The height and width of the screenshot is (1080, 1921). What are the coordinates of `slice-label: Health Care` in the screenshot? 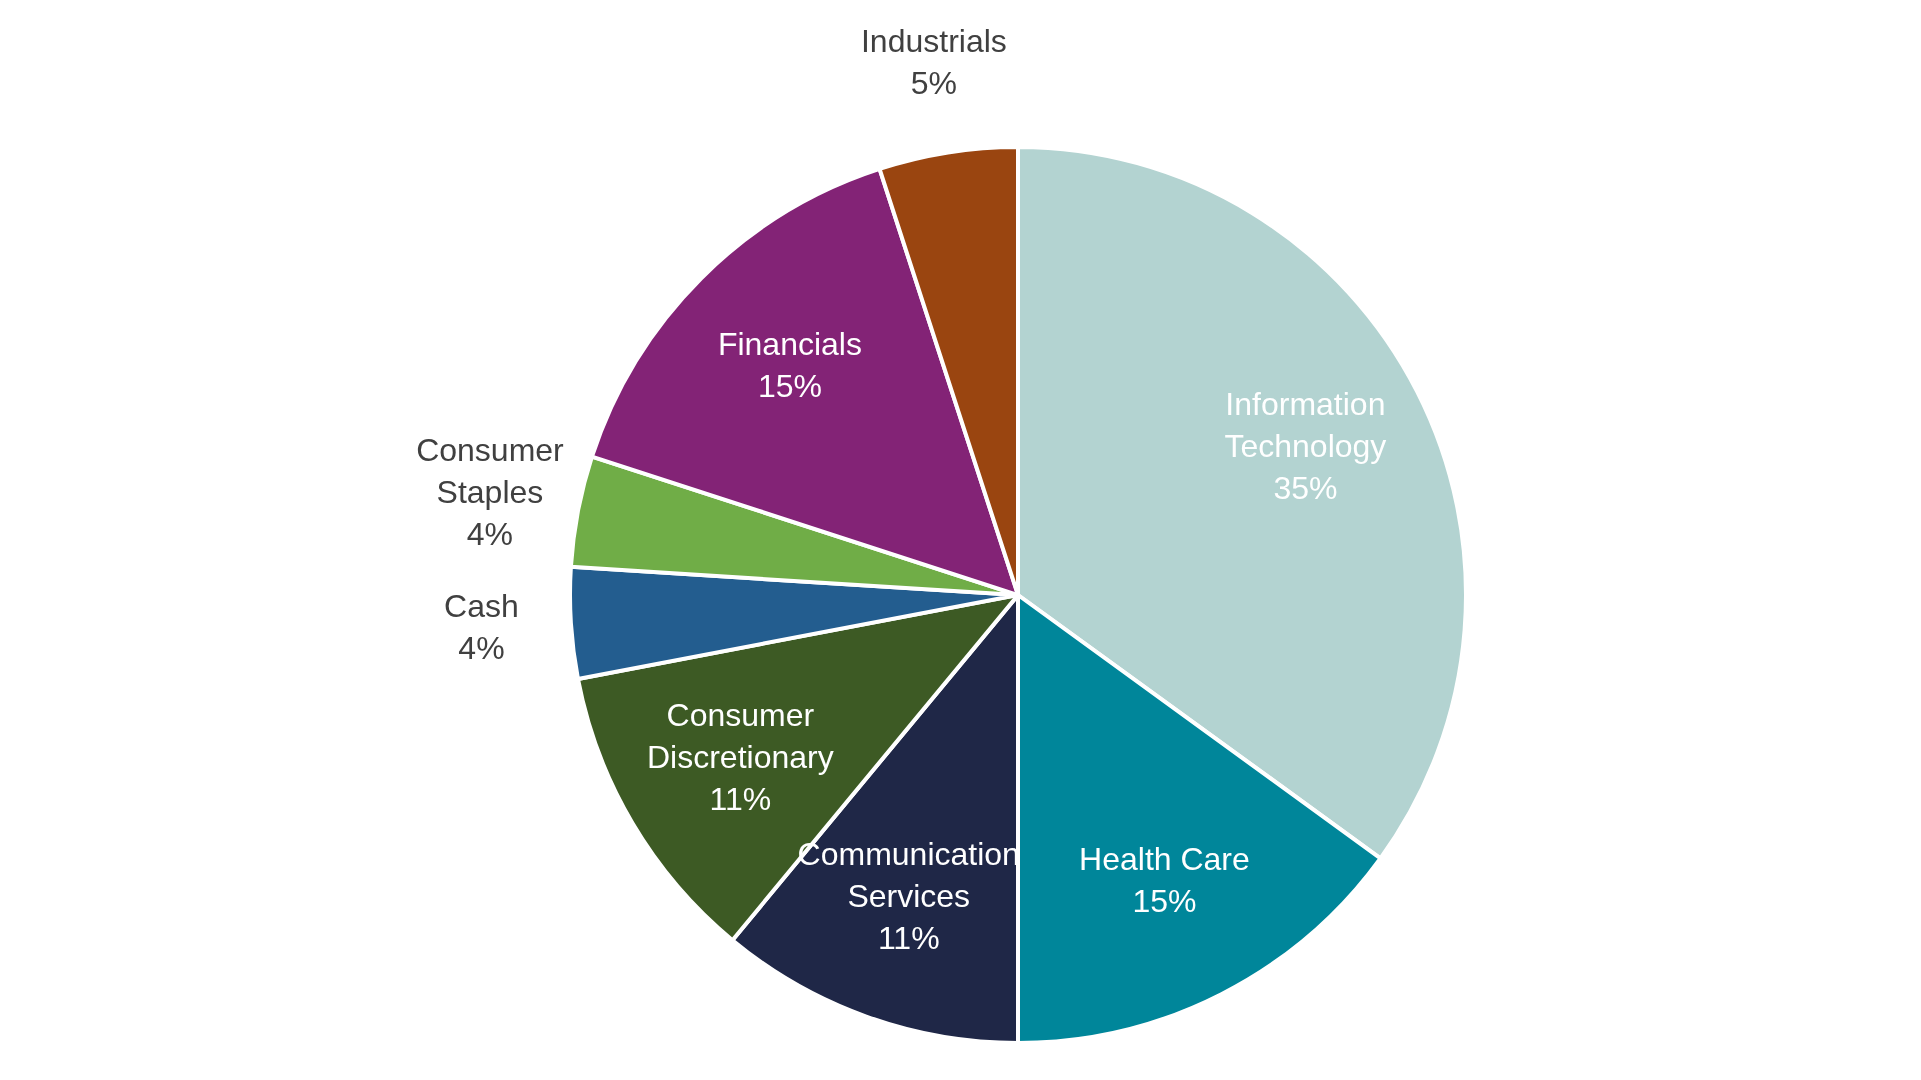 It's located at (1164, 859).